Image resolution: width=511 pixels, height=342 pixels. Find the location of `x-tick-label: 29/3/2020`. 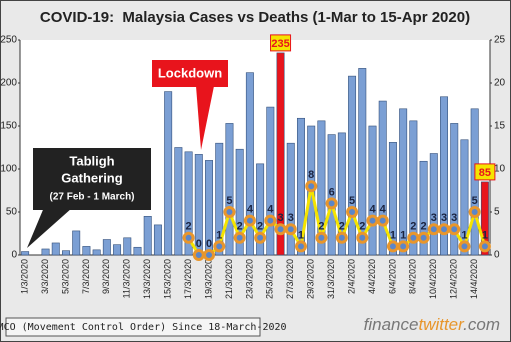

x-tick-label: 29/3/2020 is located at coordinates (311, 279).